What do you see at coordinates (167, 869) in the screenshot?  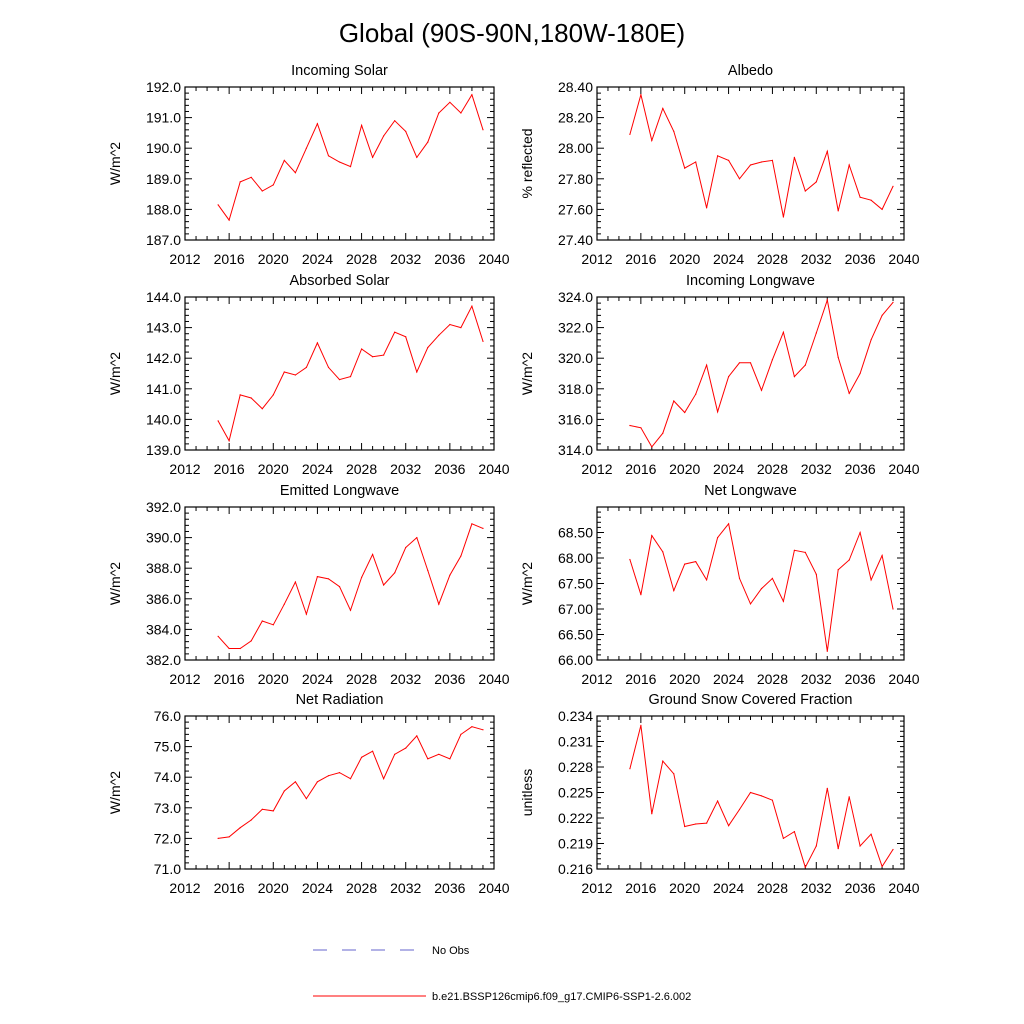 I see `y-tick-label: 71.0` at bounding box center [167, 869].